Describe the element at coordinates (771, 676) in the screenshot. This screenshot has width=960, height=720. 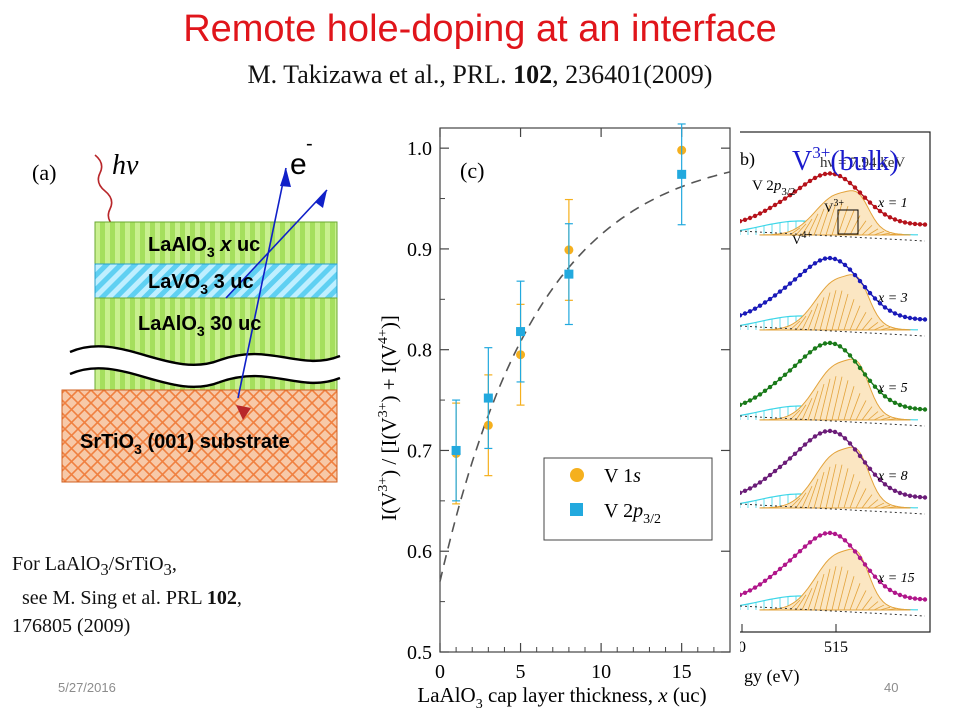
I see `panel-b-xlabel: gy (eV)` at that location.